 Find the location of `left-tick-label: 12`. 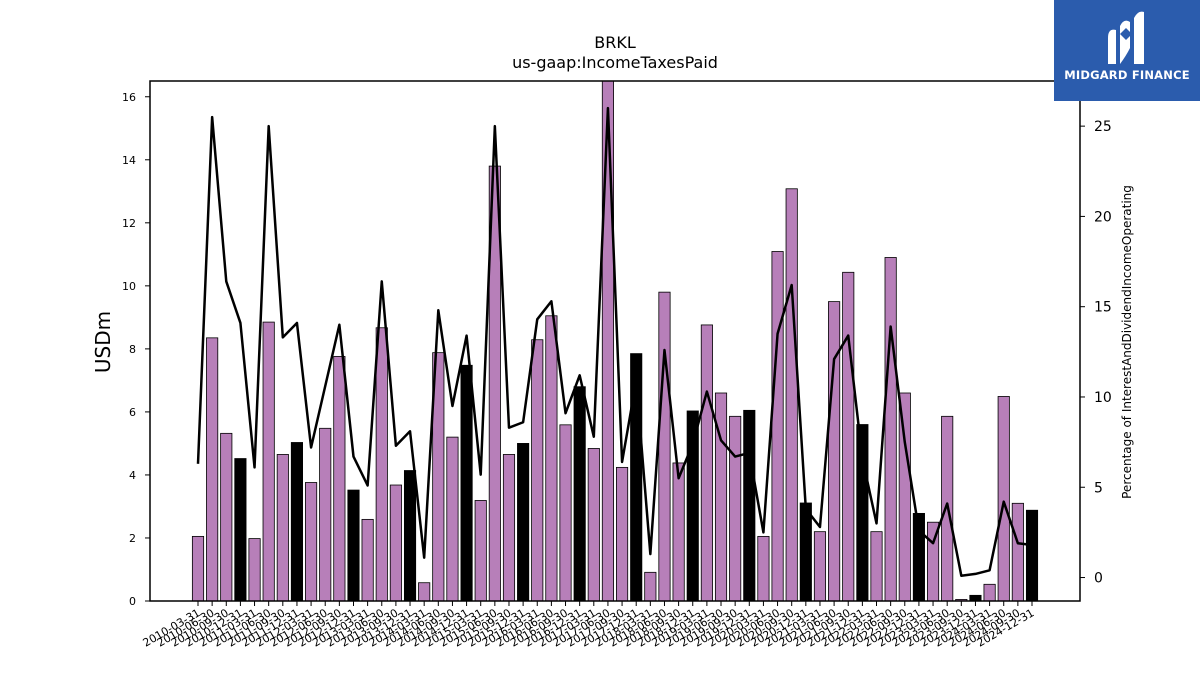

left-tick-label: 12 is located at coordinates (129, 223).